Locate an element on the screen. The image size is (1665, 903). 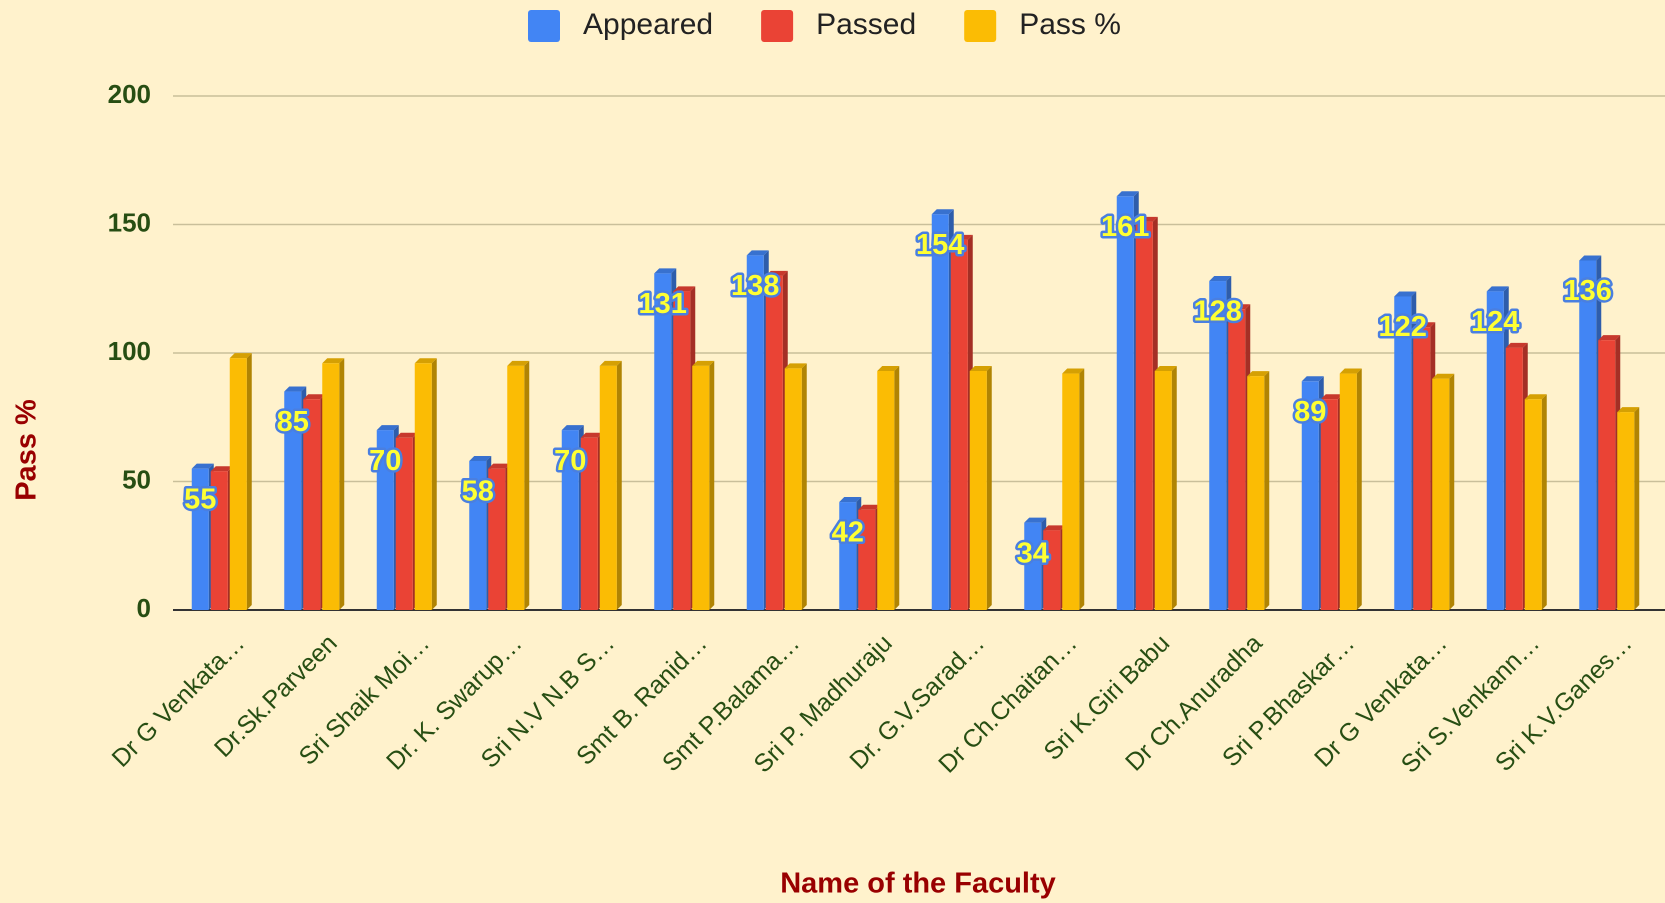
data-label: 131 is located at coordinates (663, 304).